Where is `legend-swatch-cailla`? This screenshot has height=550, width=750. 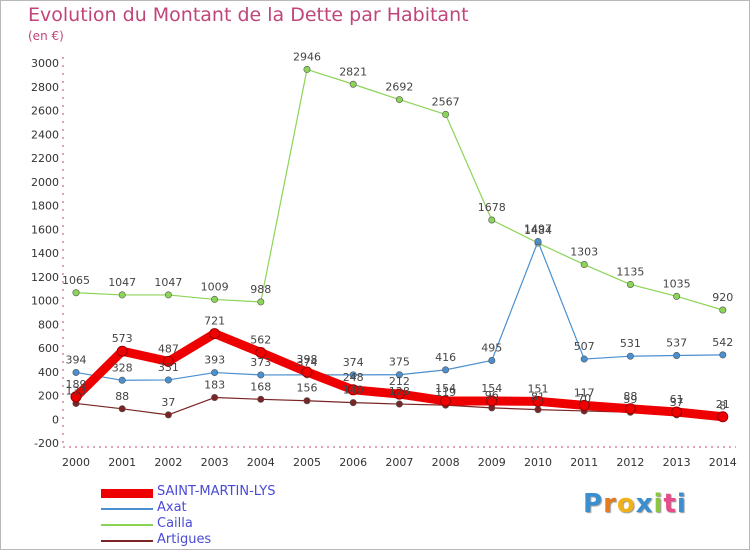
legend-swatch-cailla is located at coordinates (127, 525).